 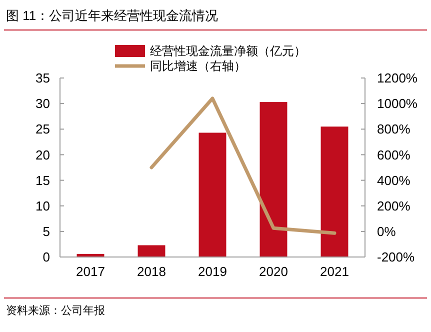 What do you see at coordinates (43, 104) in the screenshot?
I see `y-tick-label: 30` at bounding box center [43, 104].